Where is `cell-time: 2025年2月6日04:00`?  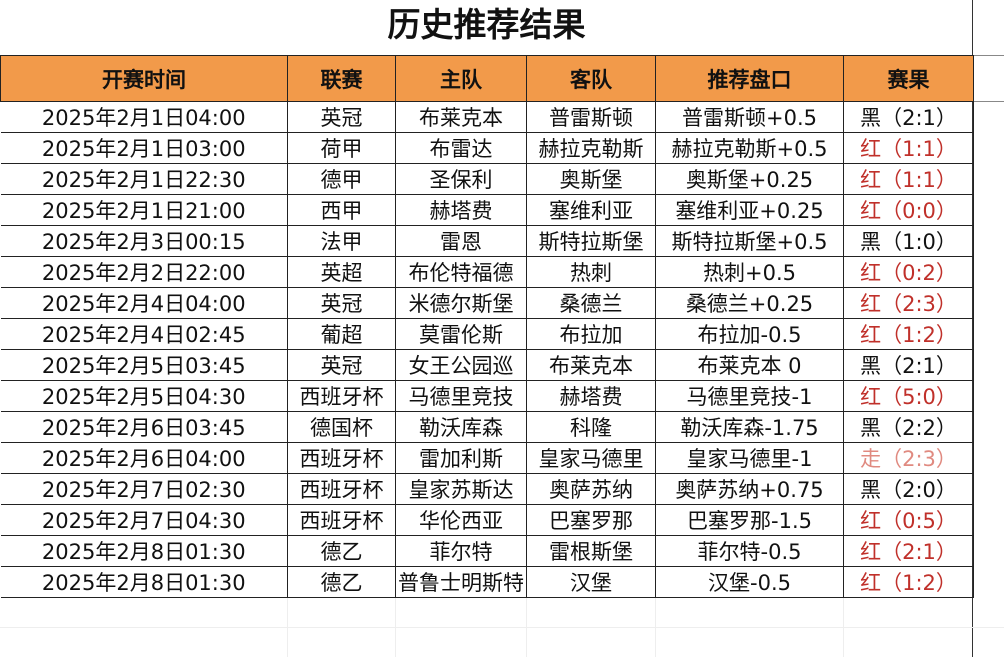
cell-time: 2025年2月6日04:00 is located at coordinates (144, 458).